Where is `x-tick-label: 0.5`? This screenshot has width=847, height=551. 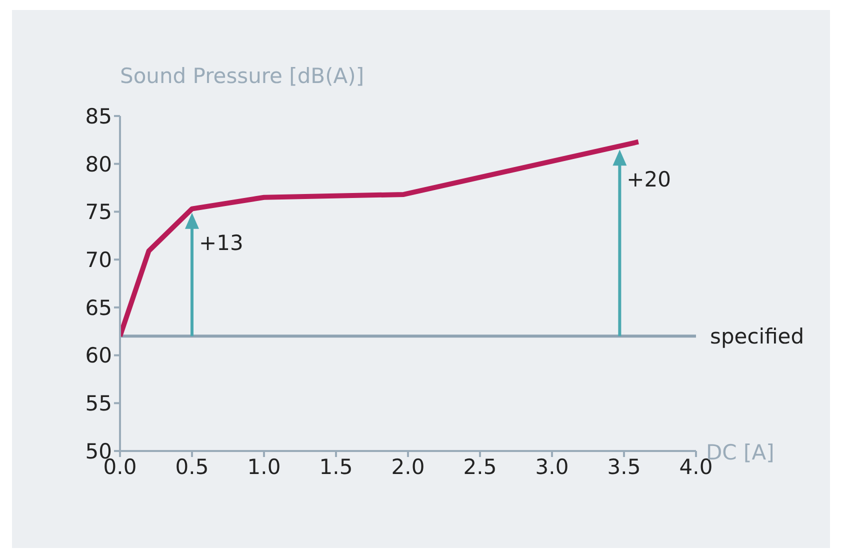 x-tick-label: 0.5 is located at coordinates (192, 466).